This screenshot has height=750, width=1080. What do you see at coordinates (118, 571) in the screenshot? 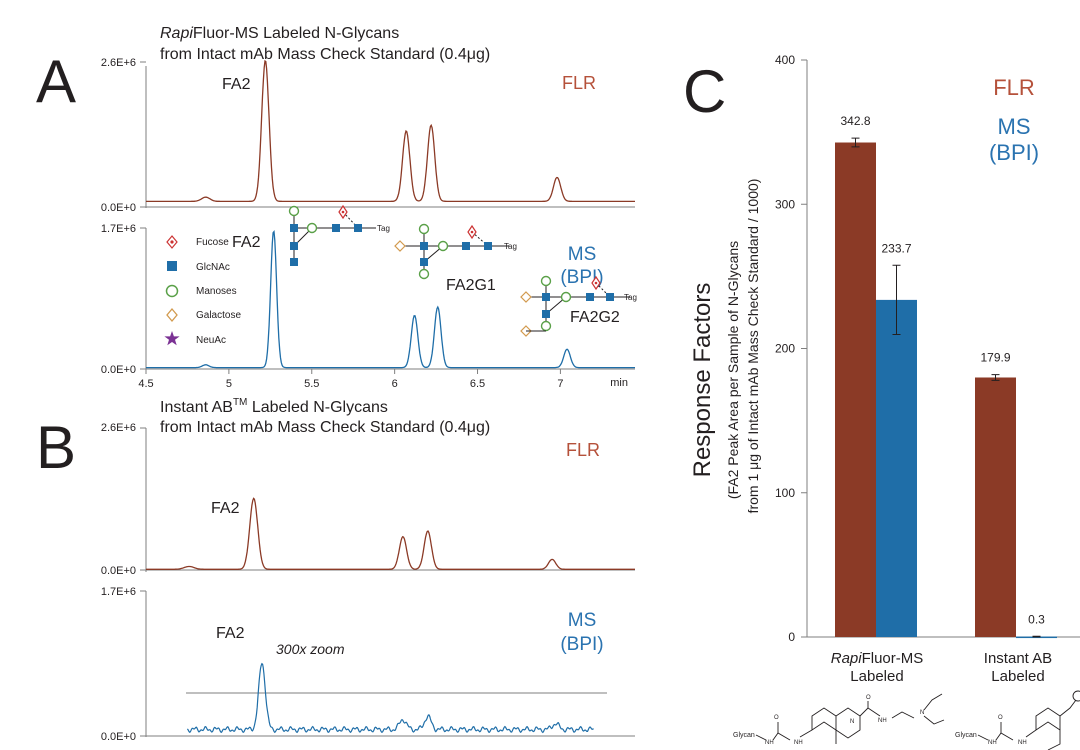
I see `b-flr-ymin-label: 0.0E+0` at bounding box center [118, 571].